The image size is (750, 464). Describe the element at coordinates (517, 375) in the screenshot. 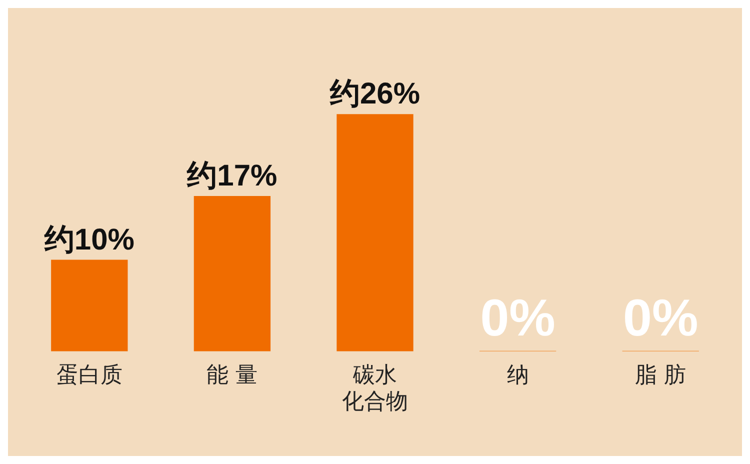

I see `x-tick-label: 纳` at that location.